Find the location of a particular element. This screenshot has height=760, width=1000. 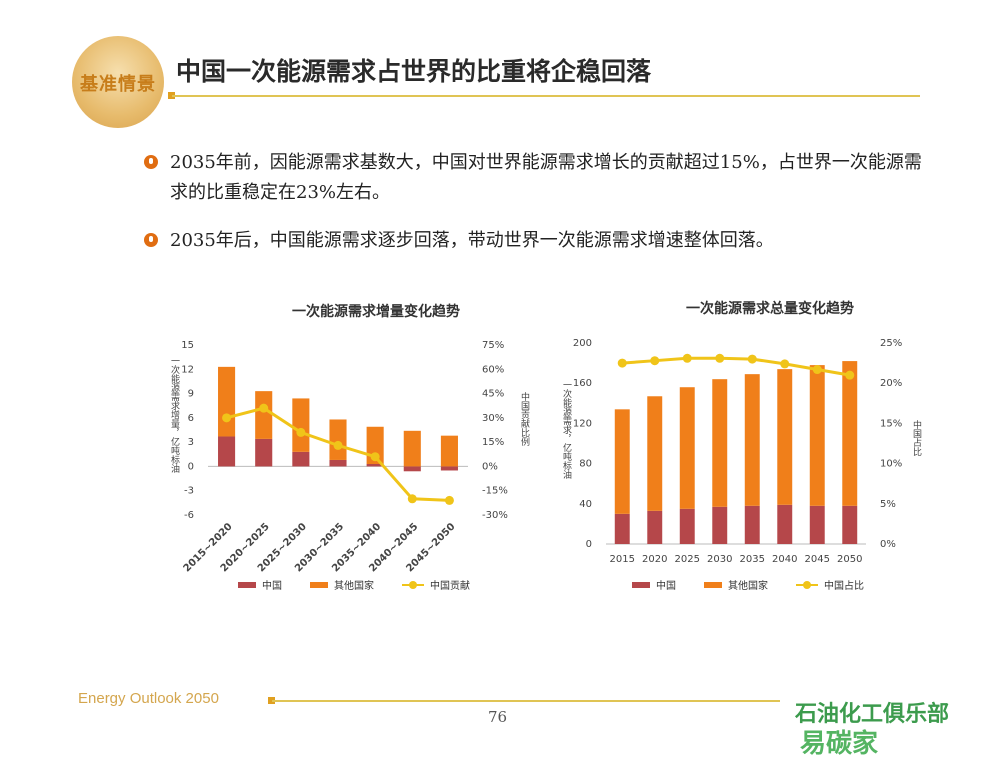

watermark-logo-text: 易碳家 is located at coordinates (839, 744).